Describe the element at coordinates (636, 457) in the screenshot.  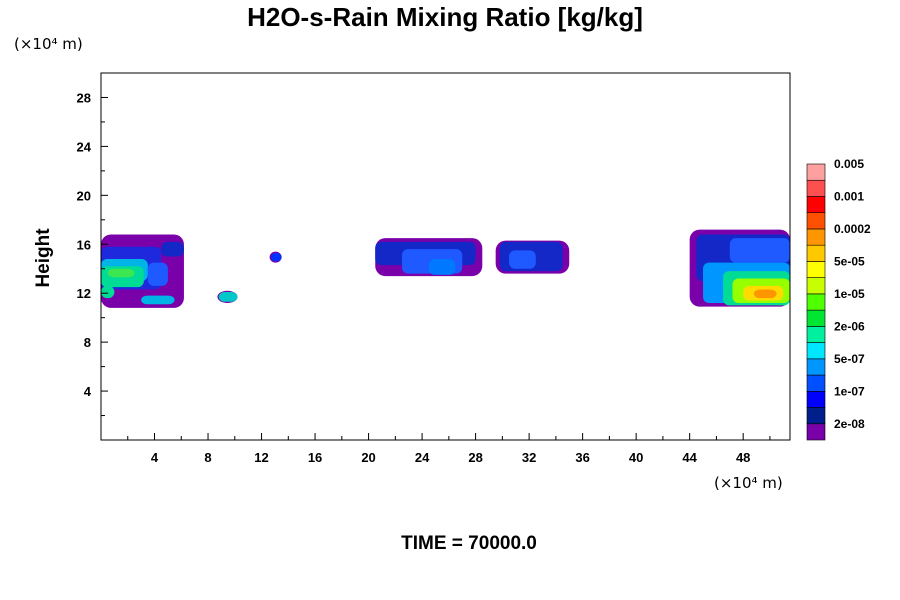
I see `x-tick-label: 40` at that location.